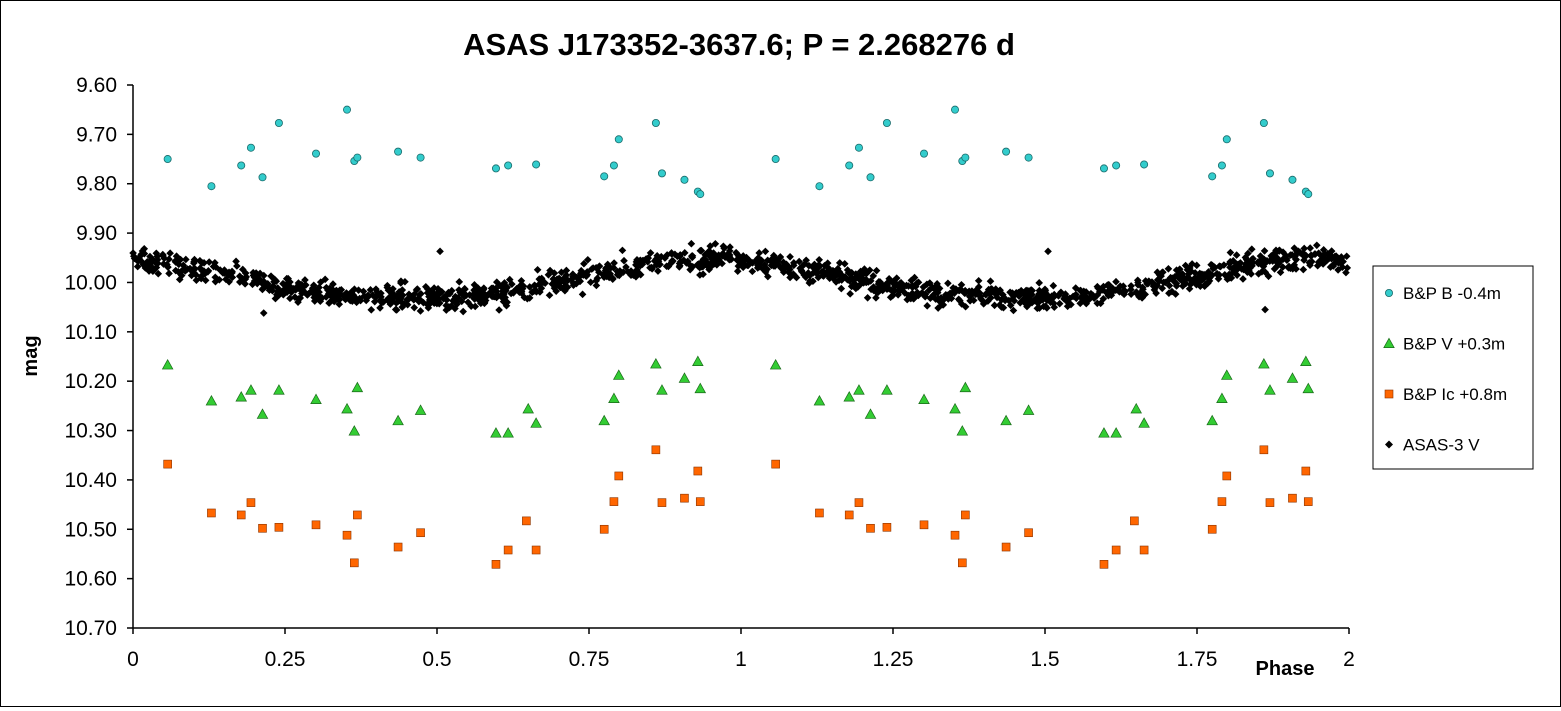 The image size is (1561, 711). I want to click on x-axis-label: Phase, so click(1285, 669).